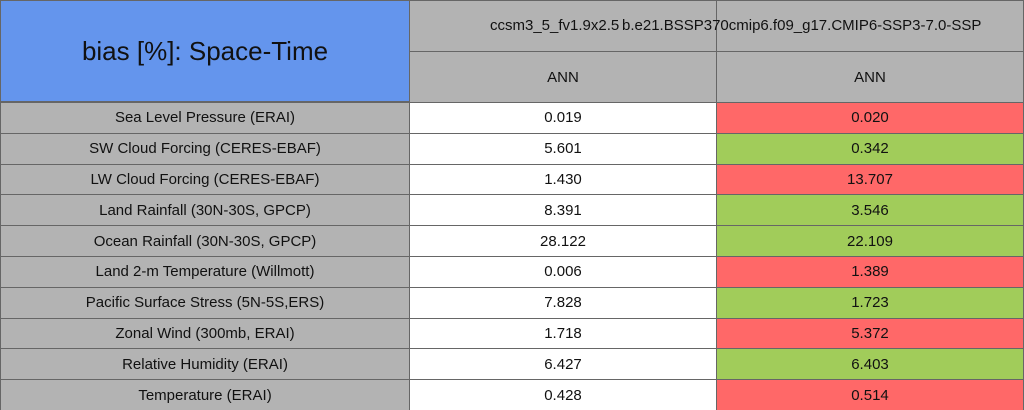 The image size is (1024, 410). I want to click on row-label: Zonal Wind (300mb, ERAI), so click(205, 333).